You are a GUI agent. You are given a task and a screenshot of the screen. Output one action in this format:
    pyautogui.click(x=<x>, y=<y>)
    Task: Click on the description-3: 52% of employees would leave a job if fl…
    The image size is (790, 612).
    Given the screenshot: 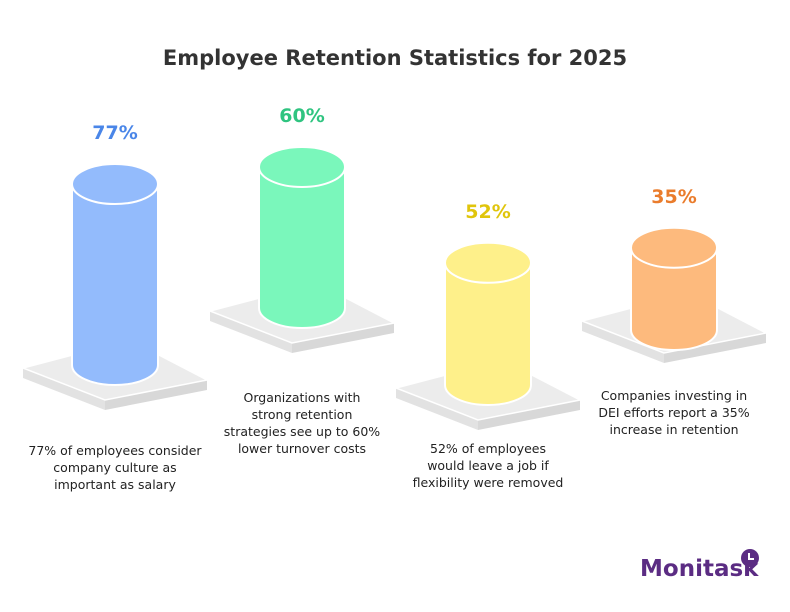 What is the action you would take?
    pyautogui.click(x=488, y=465)
    